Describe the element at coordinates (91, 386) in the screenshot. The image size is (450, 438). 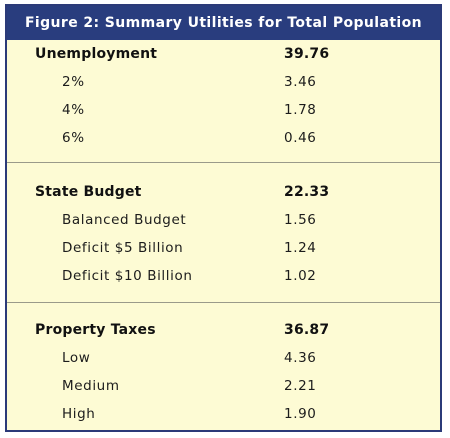
I see `row-label: Medium` at that location.